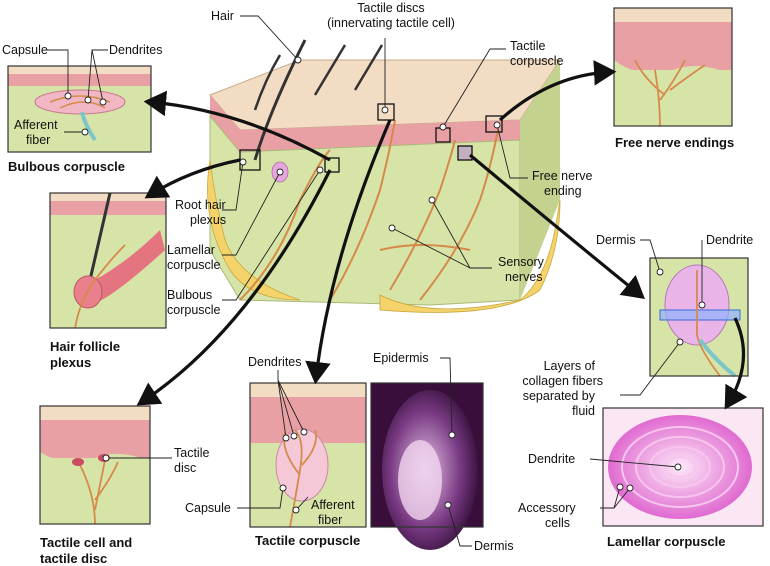 The image size is (770, 566). I want to click on label-root-hair-1: Root hair, so click(200, 205).